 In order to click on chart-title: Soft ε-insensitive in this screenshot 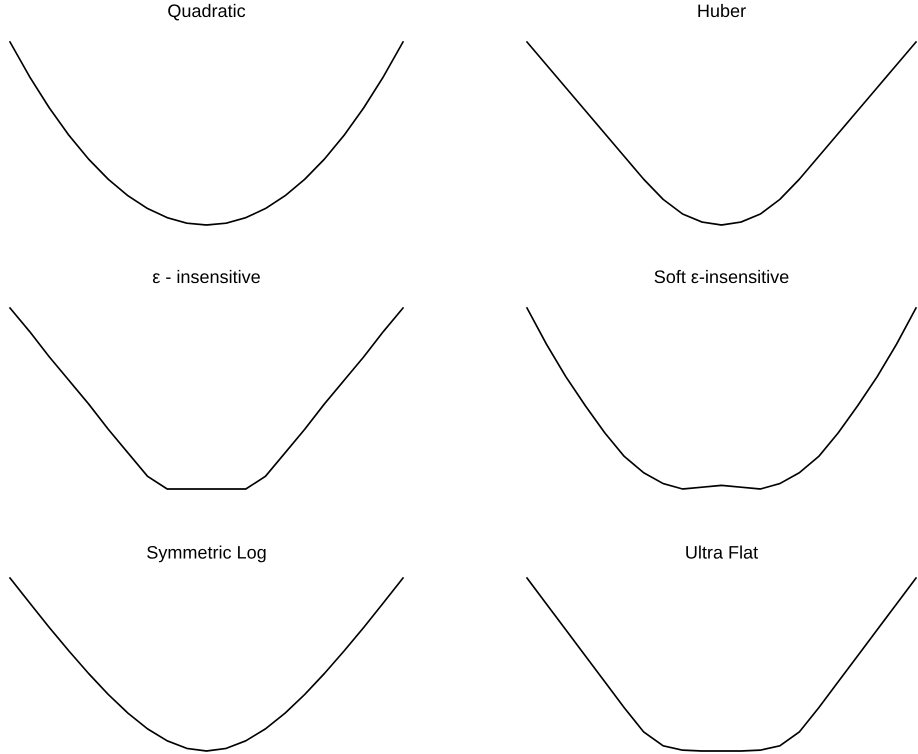, I will do `click(721, 277)`.